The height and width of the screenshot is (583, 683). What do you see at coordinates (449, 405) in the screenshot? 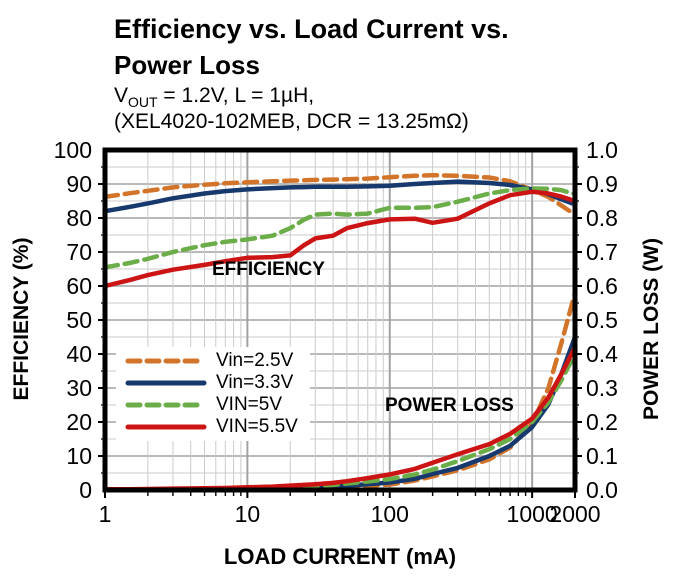
I see `power-loss-annotation: POWER LOSS` at bounding box center [449, 405].